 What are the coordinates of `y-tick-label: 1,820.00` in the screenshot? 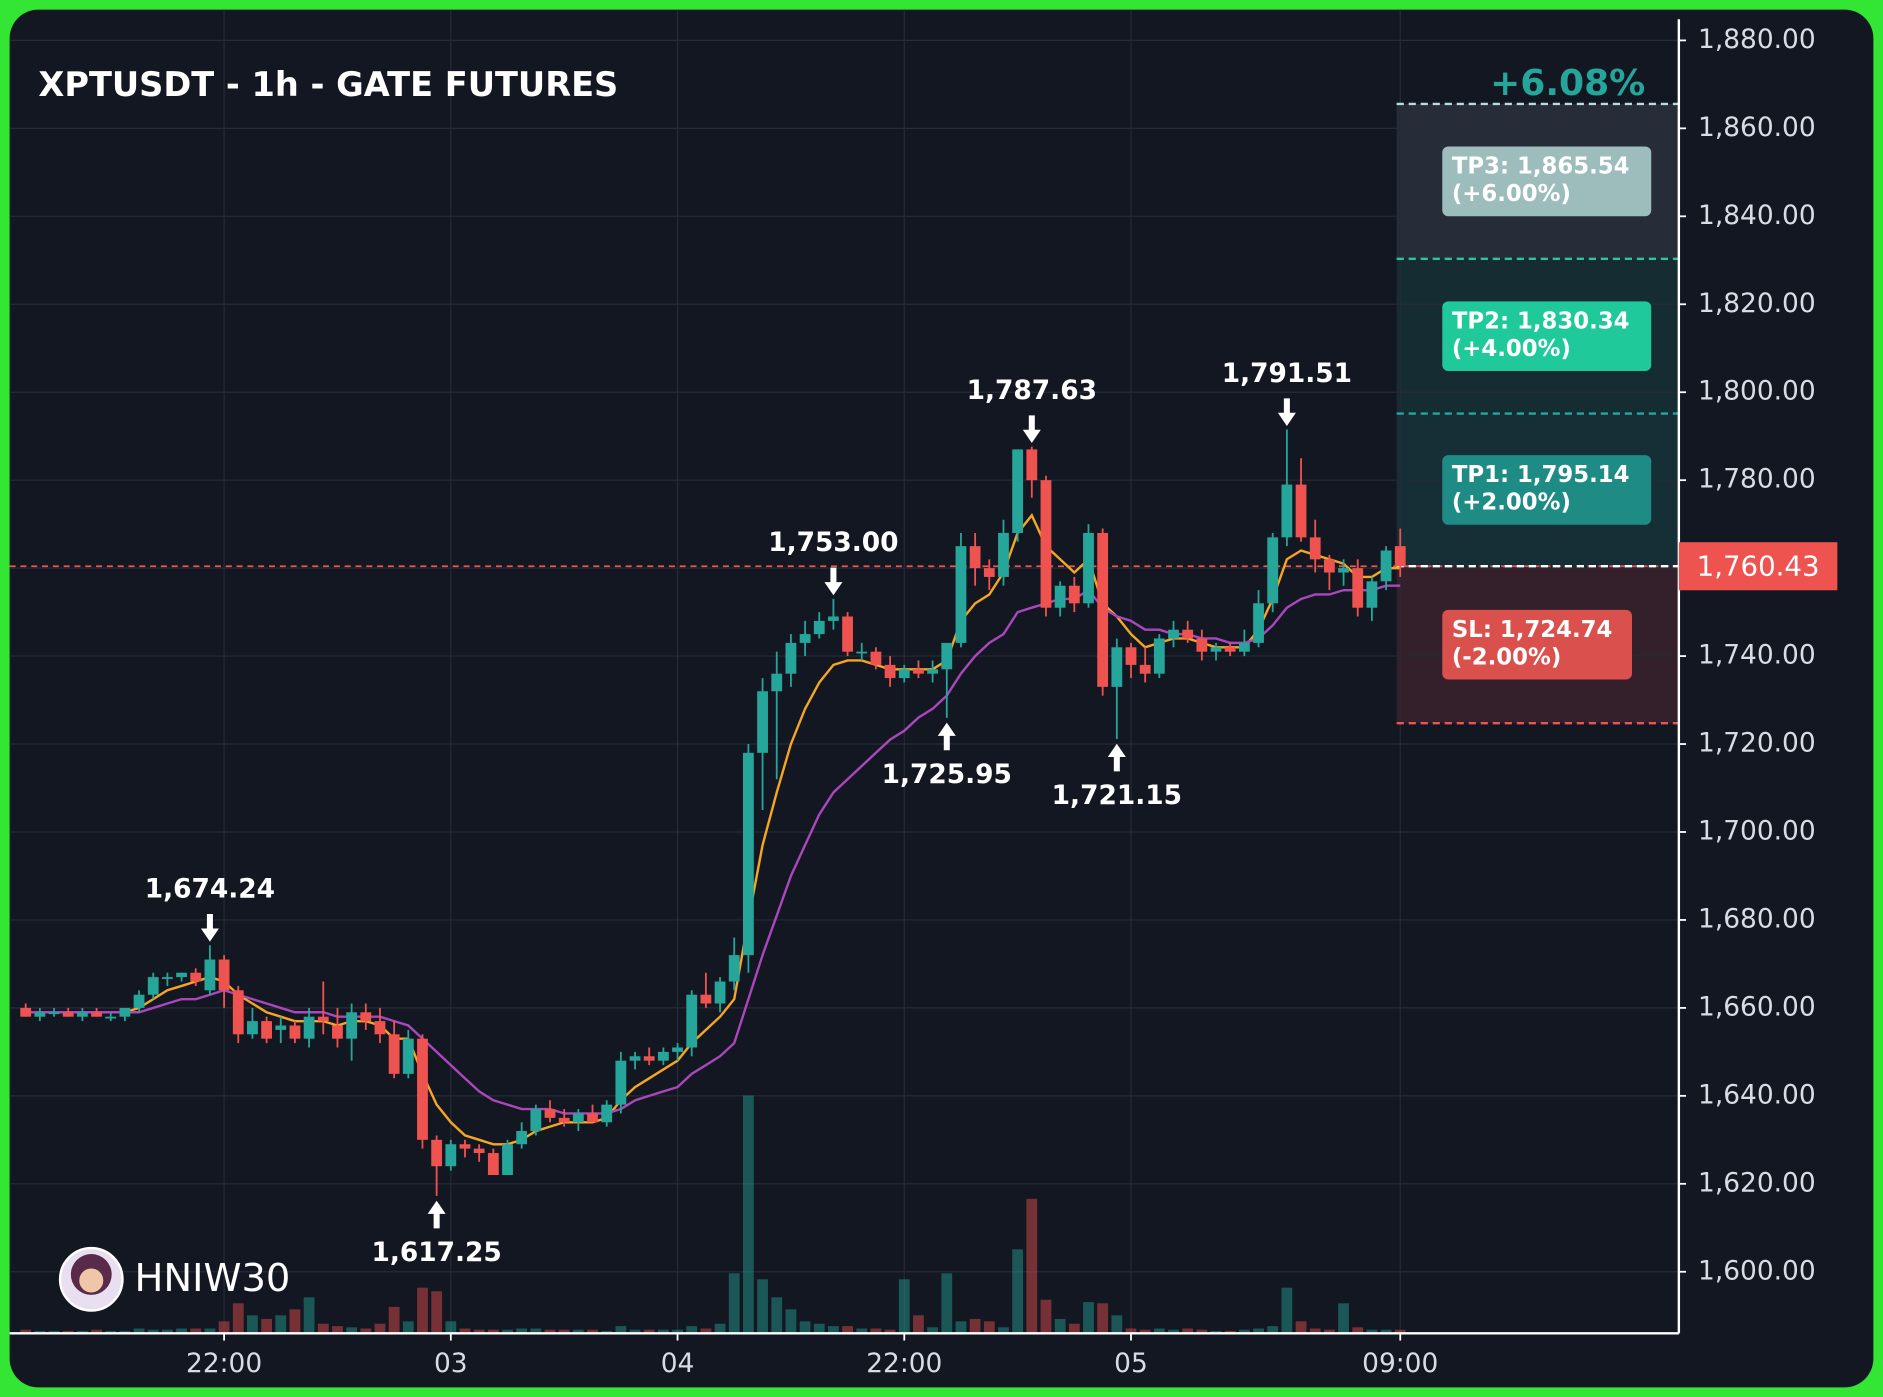 It's located at (1757, 303).